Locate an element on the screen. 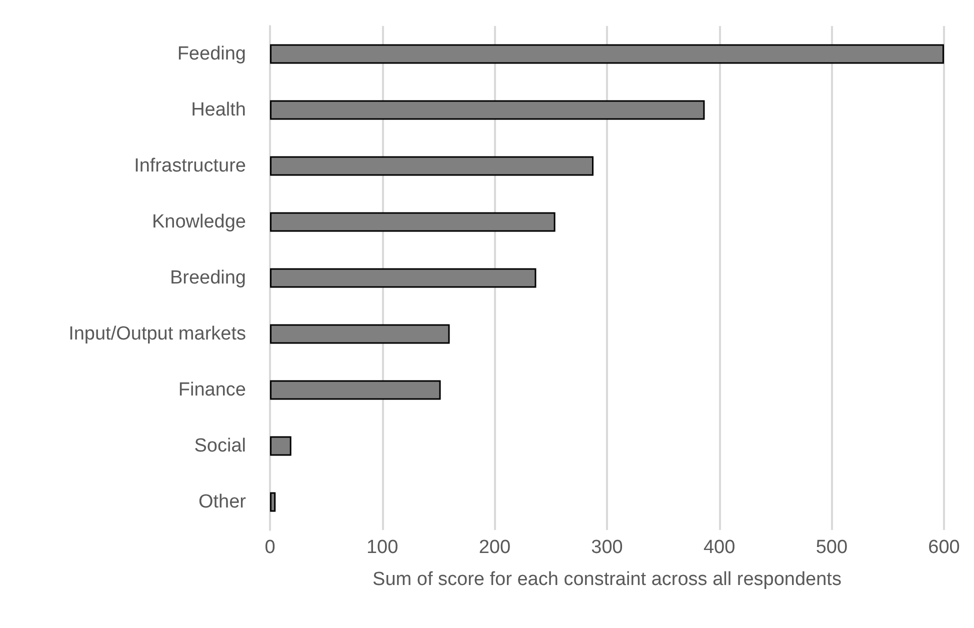 This screenshot has width=974, height=628. y-tick-label: Health is located at coordinates (218, 110).